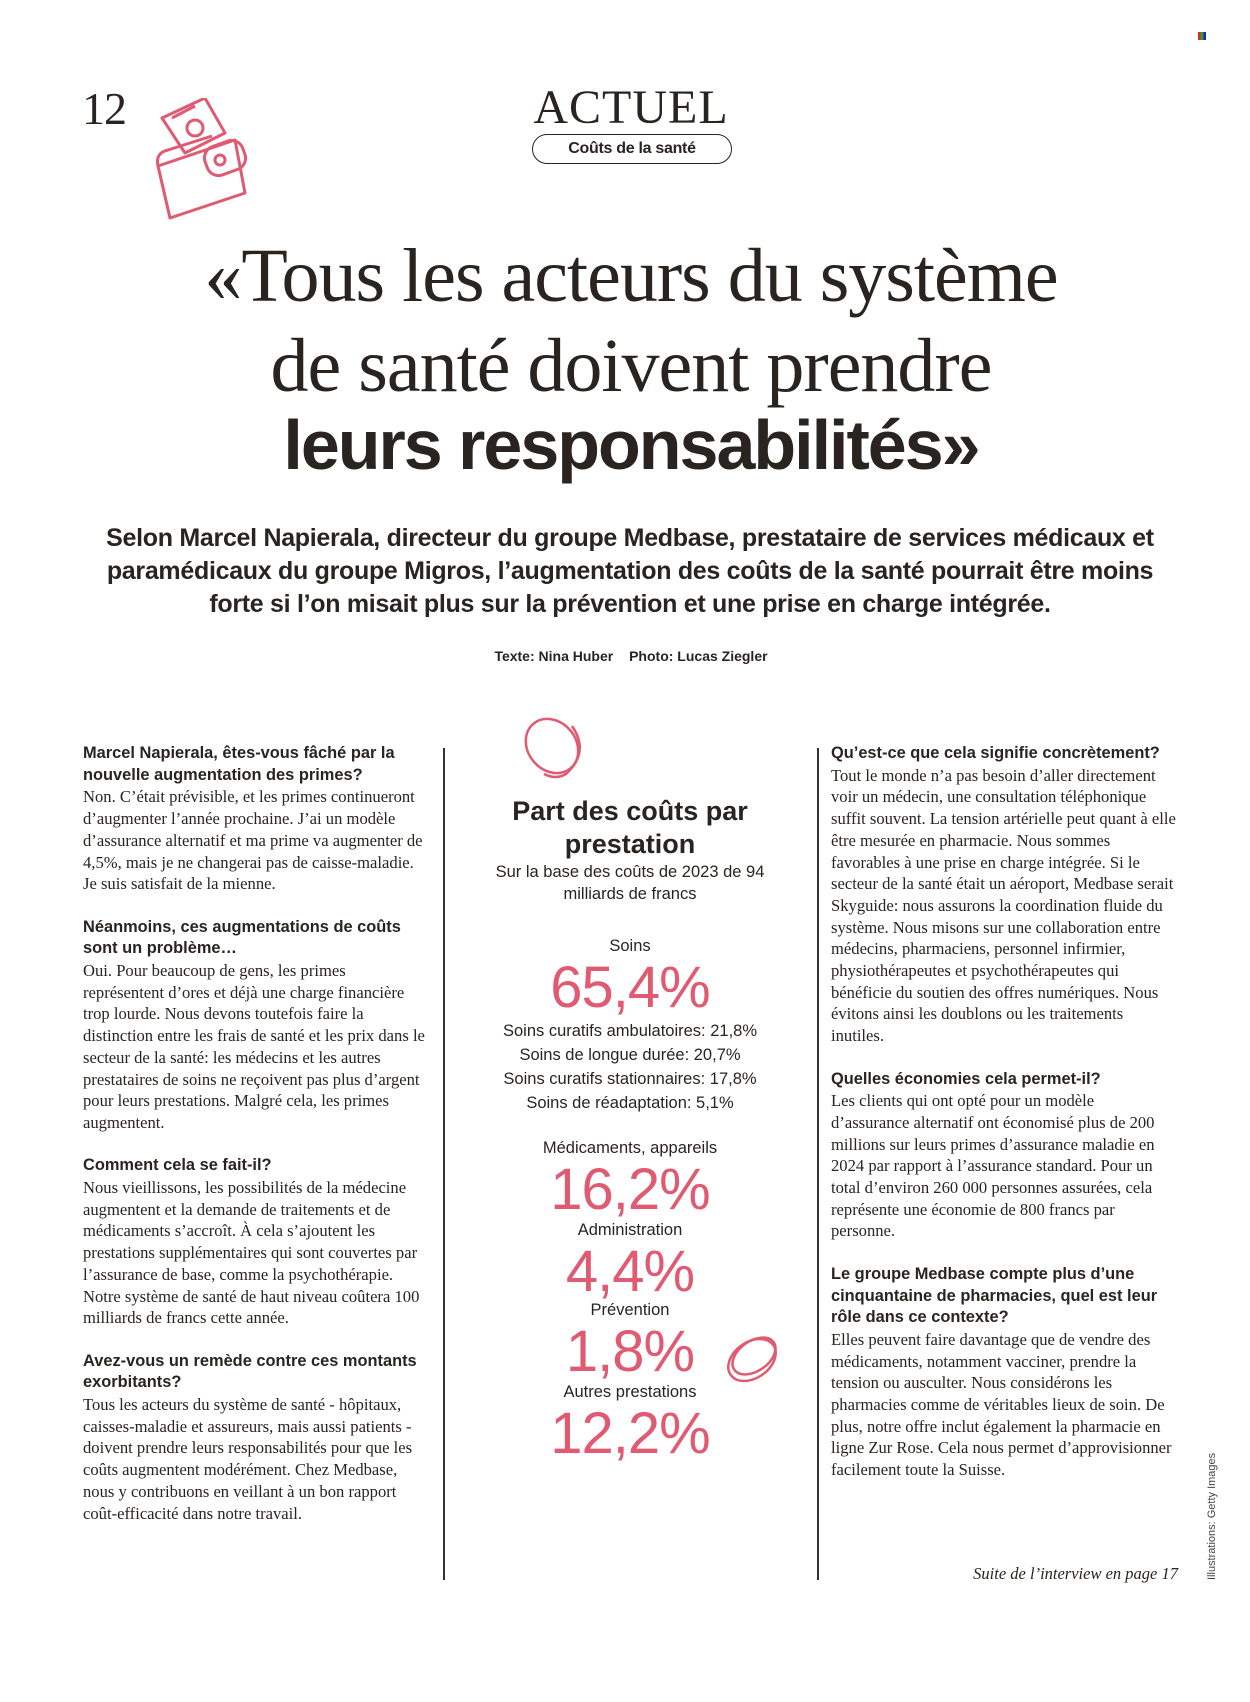 Image resolution: width=1250 pixels, height=1702 pixels. I want to click on headline-line-3: leurs responsabilités», so click(631, 445).